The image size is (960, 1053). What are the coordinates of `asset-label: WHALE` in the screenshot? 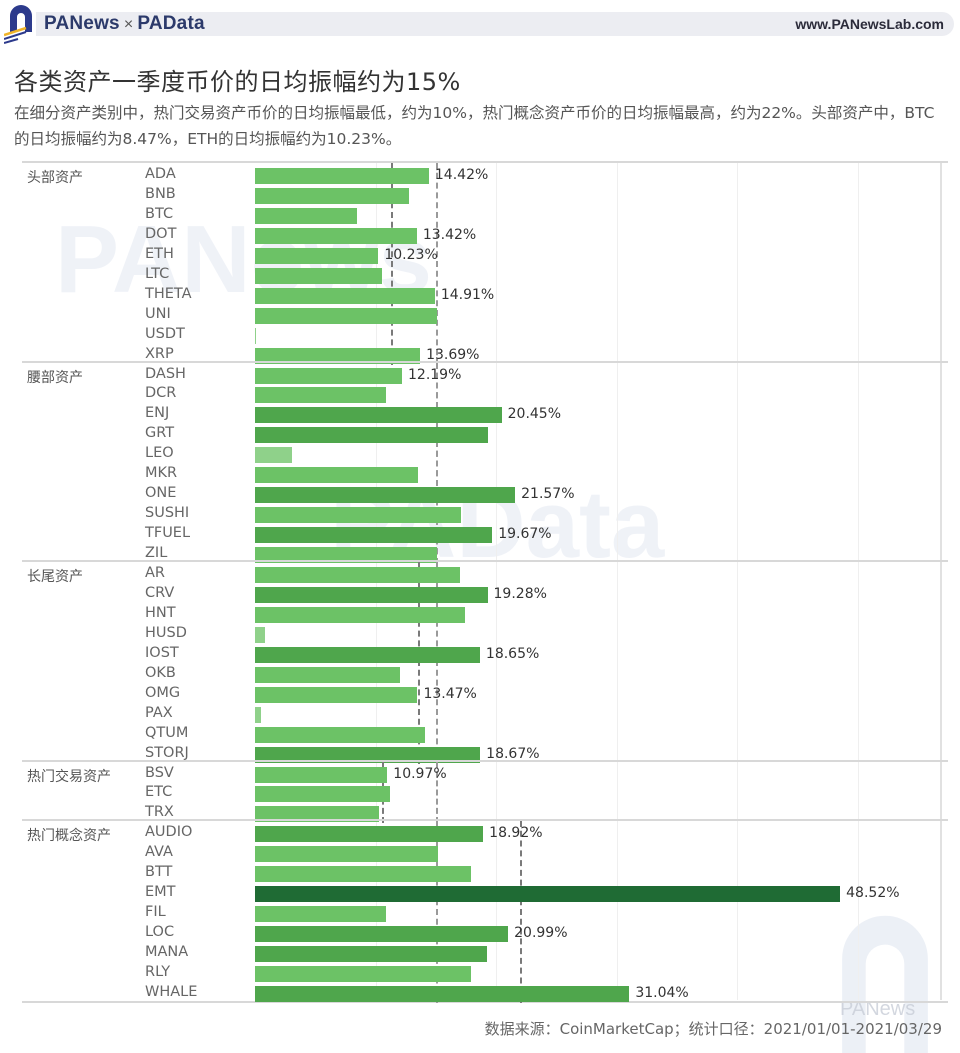 It's located at (171, 991).